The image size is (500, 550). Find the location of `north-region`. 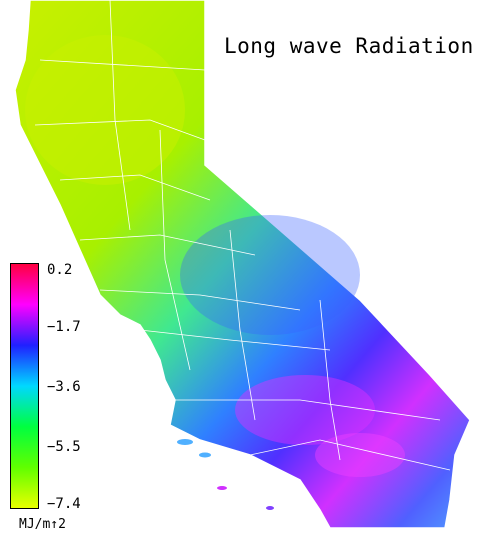

north-region is located at coordinates (105, 110).